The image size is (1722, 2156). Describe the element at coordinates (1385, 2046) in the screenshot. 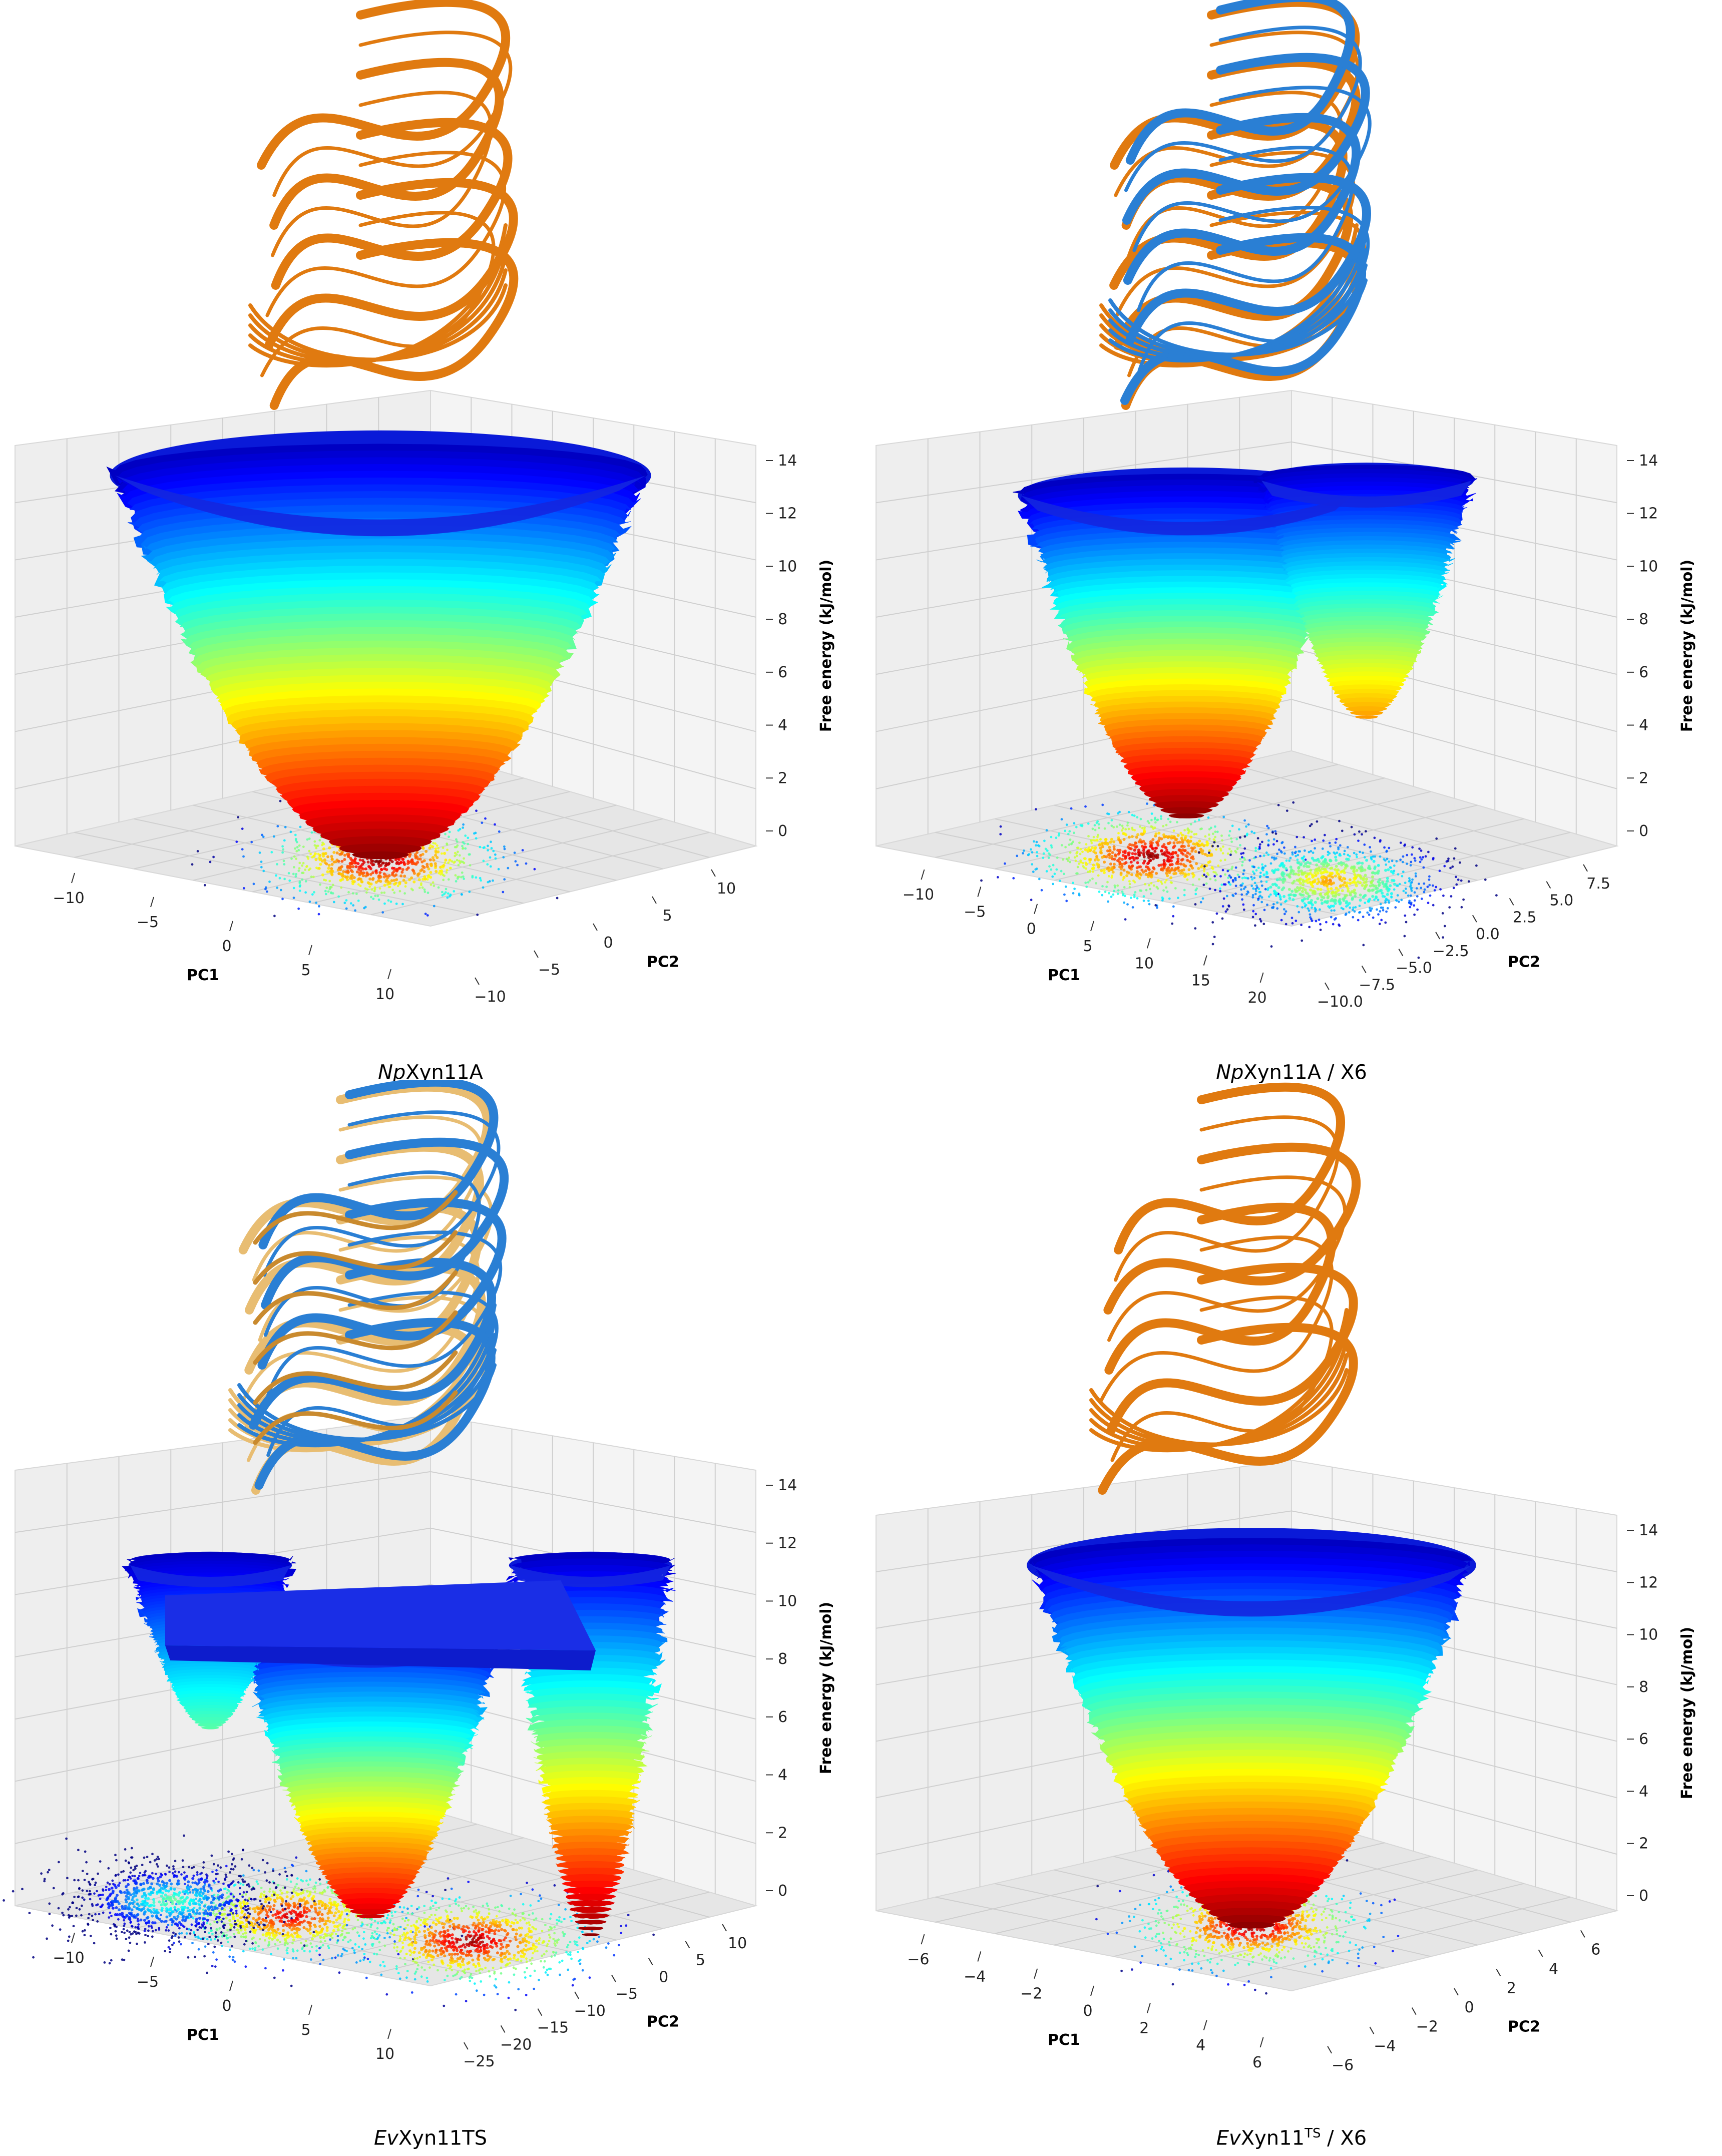

I see `y-tick-label: −4` at that location.